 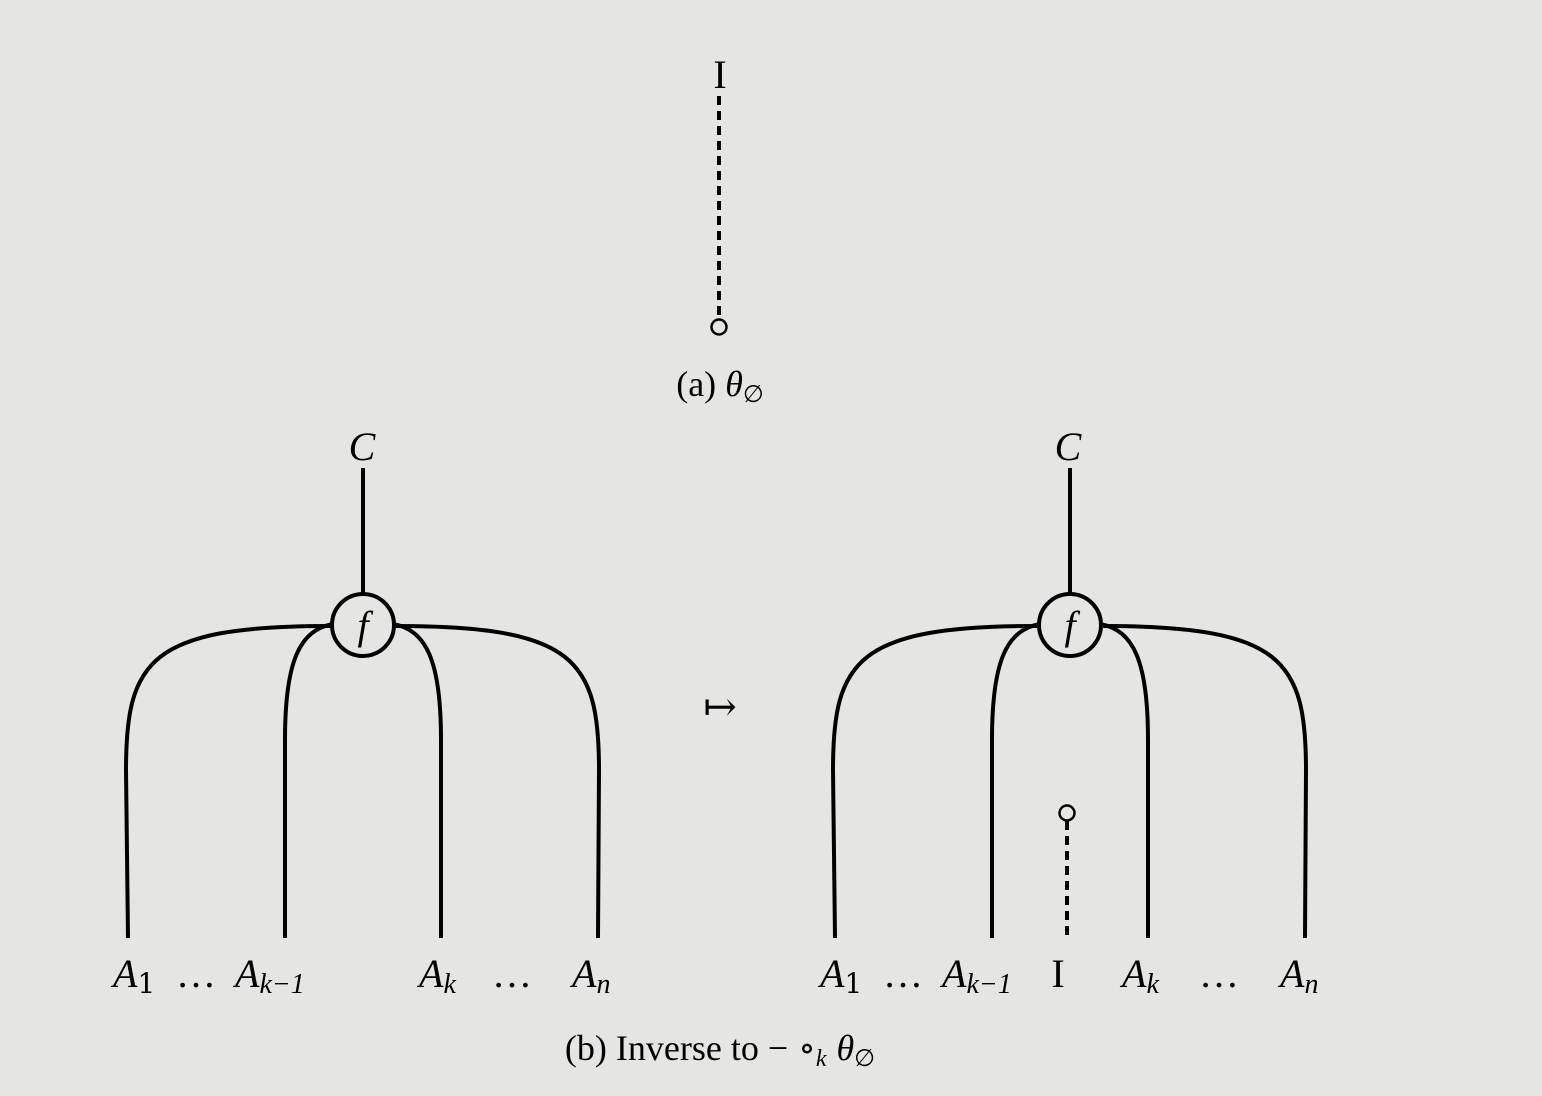 I want to click on right-input-ak: Ak, so click(x=1139, y=975).